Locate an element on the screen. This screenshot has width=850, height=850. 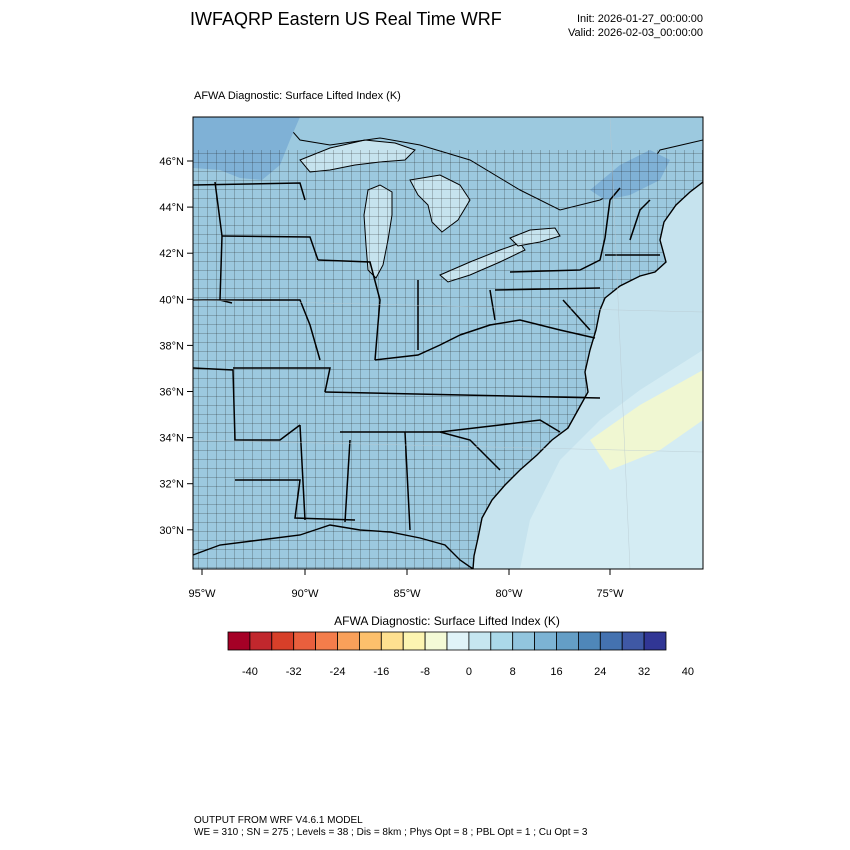
coastline is located at coordinates (587, 375).